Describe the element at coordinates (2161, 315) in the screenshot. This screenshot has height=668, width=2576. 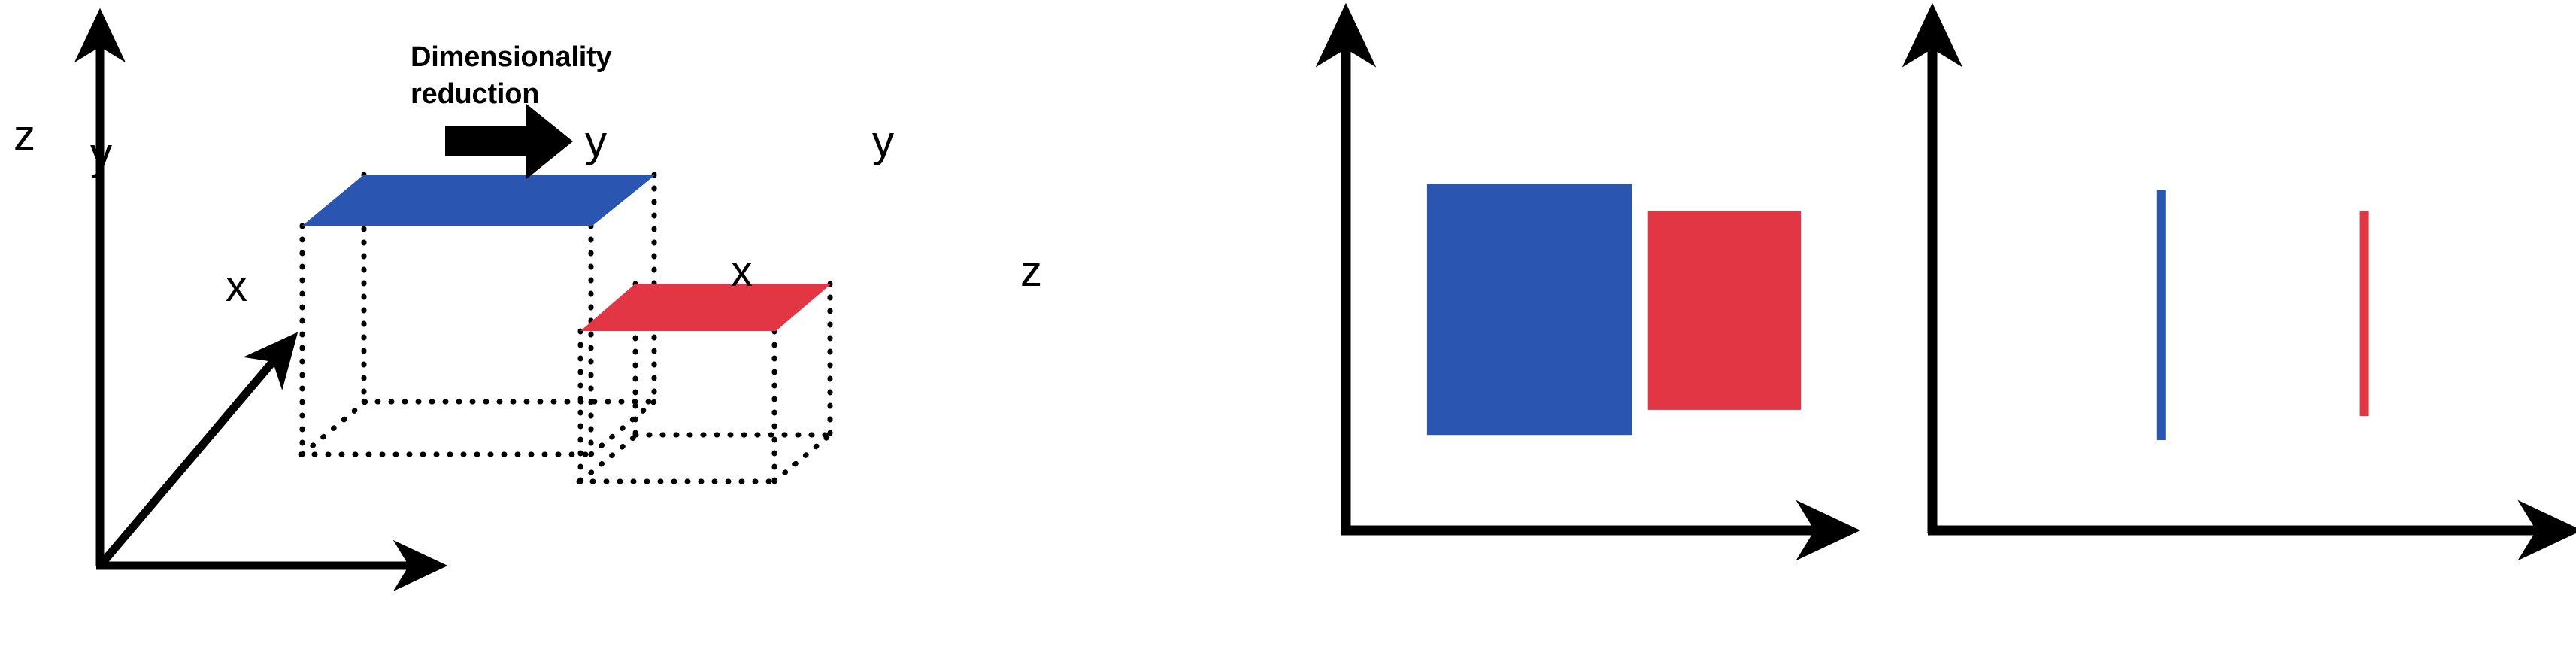
I see `zy-line-blue` at that location.